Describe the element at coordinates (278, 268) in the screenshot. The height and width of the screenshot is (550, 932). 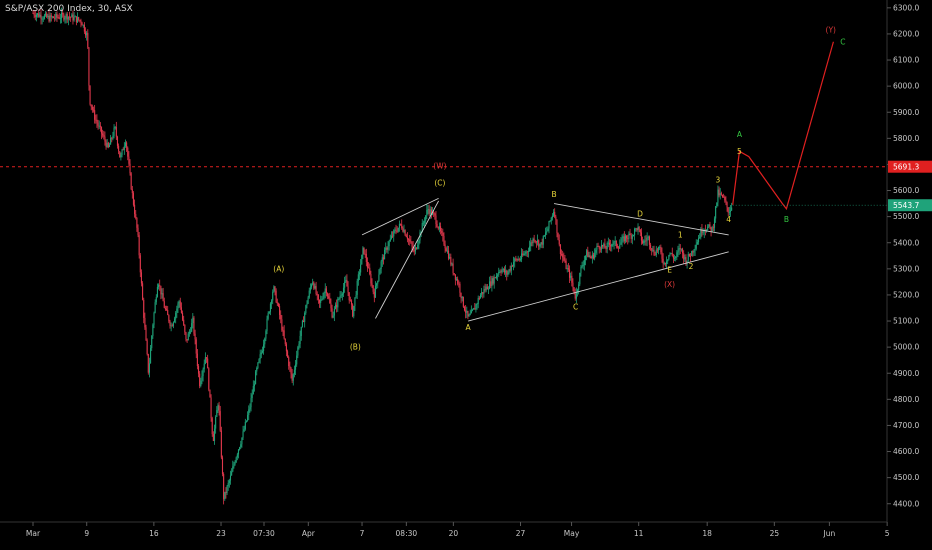
I see `wave-label: (A)` at that location.